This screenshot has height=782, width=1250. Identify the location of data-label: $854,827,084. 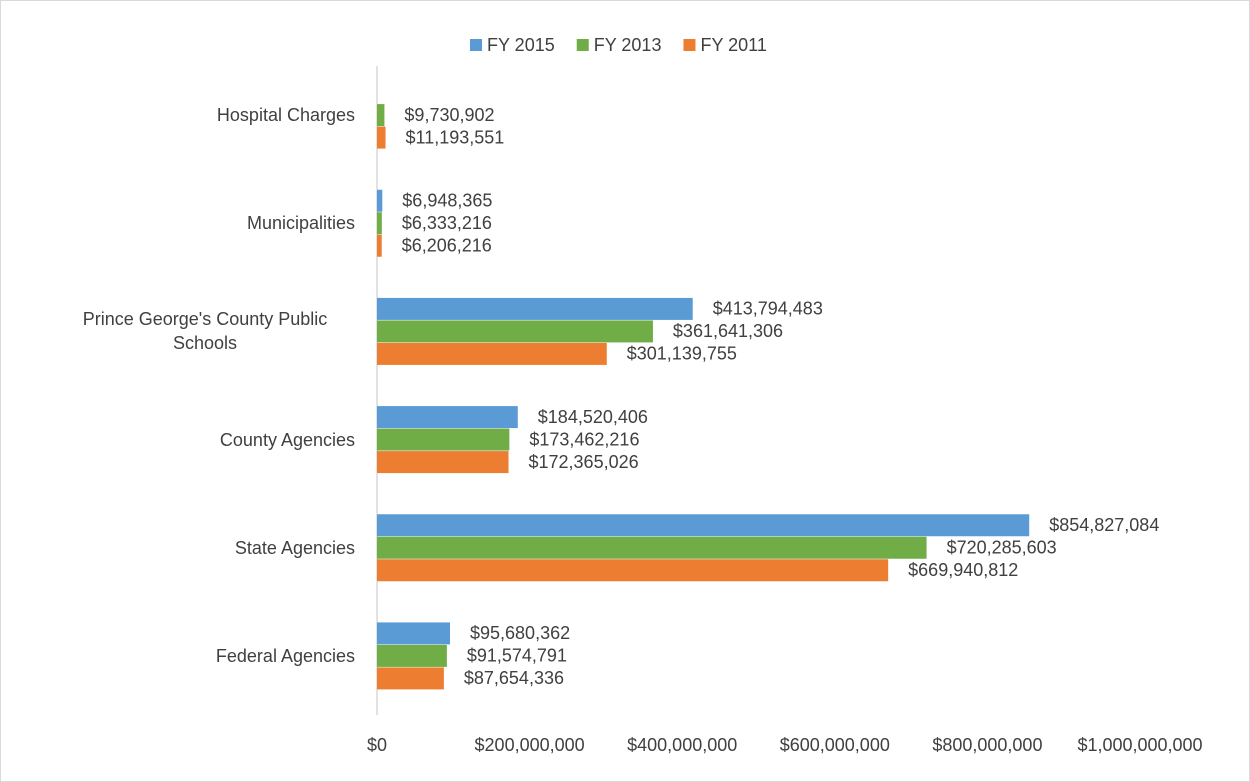
(1104, 525).